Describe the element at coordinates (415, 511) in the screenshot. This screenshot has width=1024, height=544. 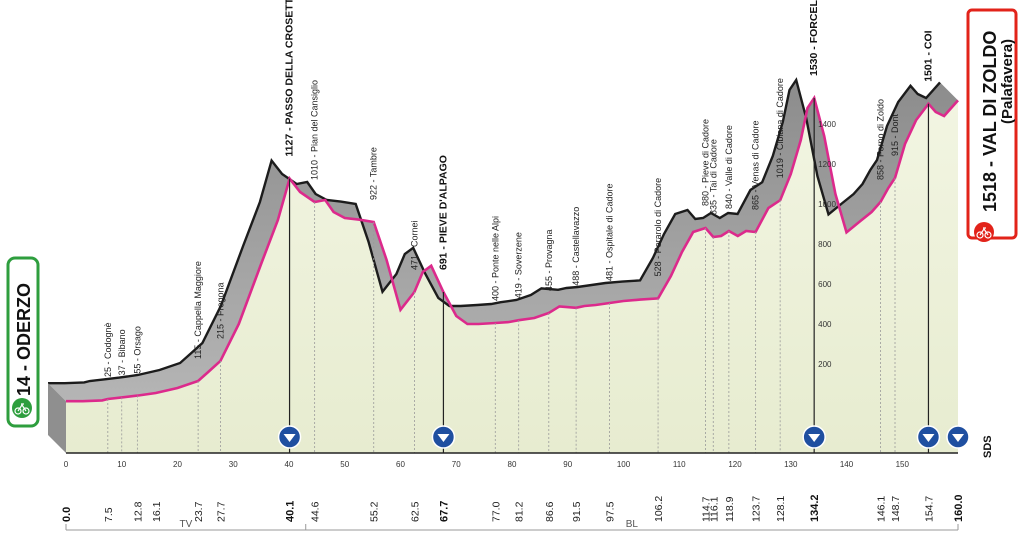
I see `km-label: 62.5` at that location.